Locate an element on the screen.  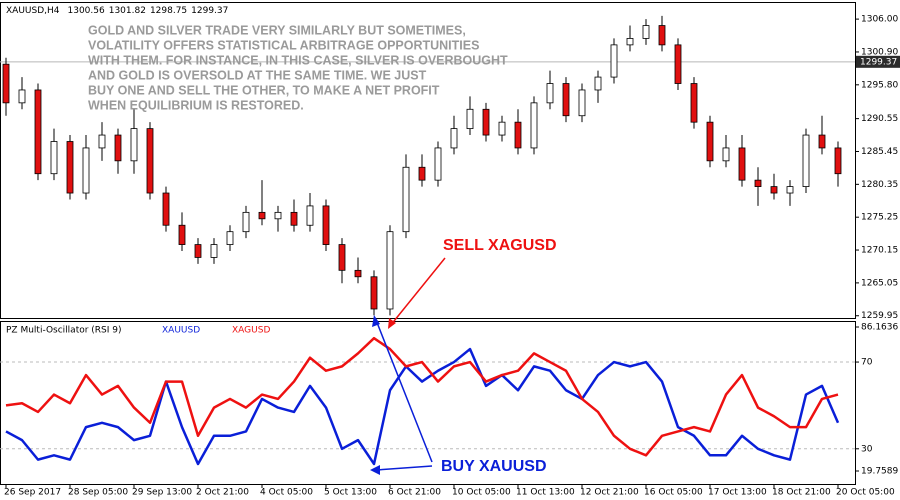
legend-label: XAUUSD is located at coordinates (181, 331).